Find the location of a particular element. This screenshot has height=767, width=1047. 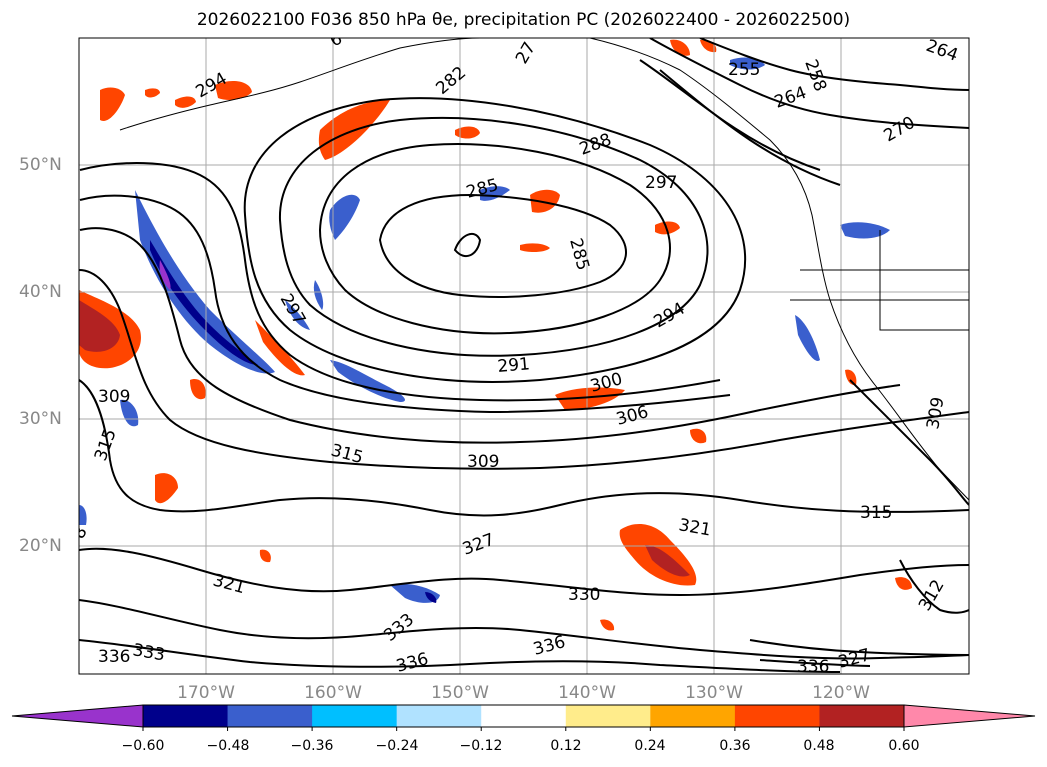

lat-label-40n: 40°N is located at coordinates (40, 292).